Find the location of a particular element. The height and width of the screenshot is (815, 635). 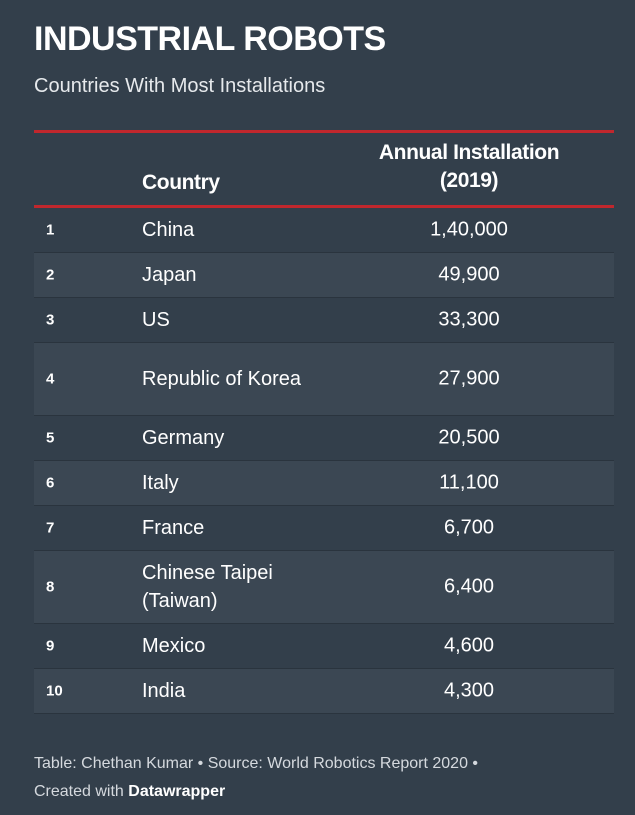

country-cell: Germany is located at coordinates (183, 438).